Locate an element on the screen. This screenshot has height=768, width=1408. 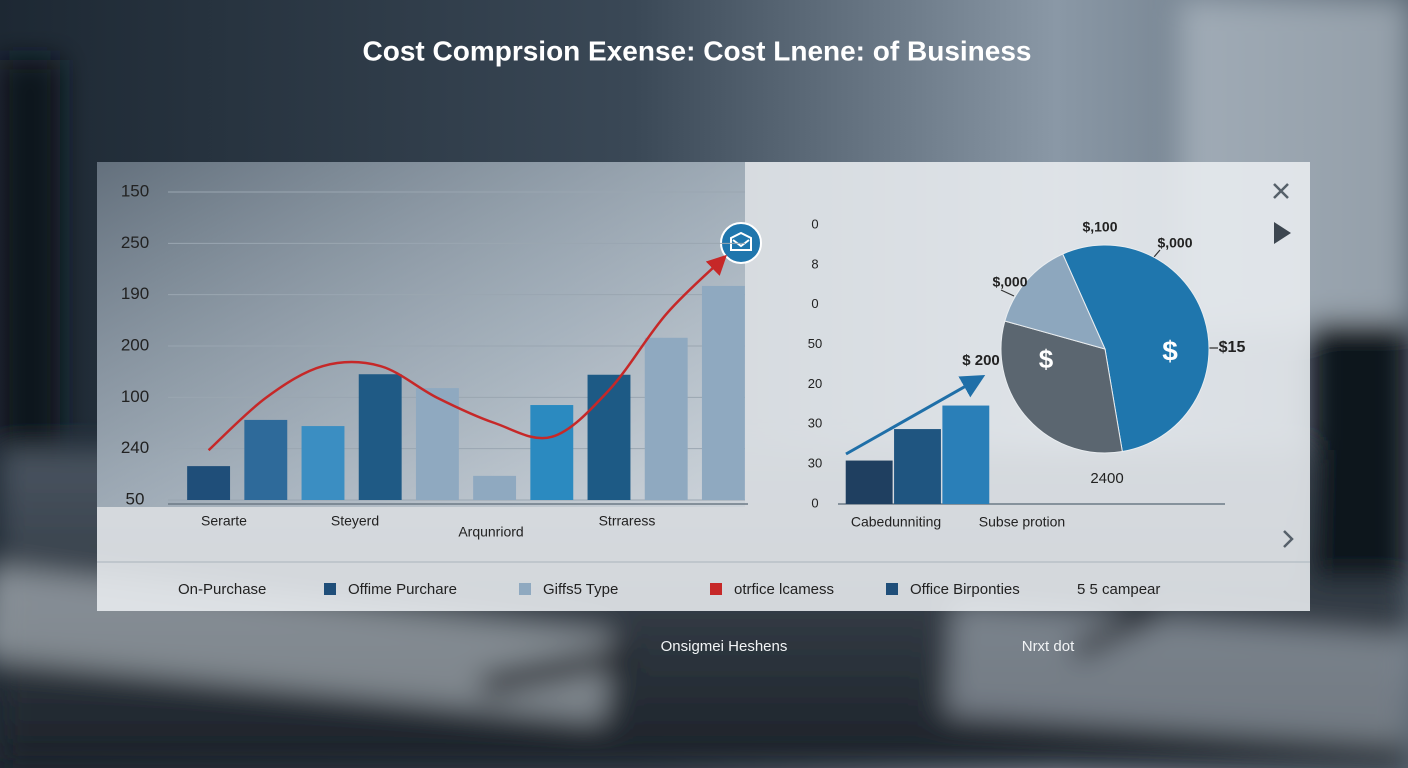
x-tick-label: Subse protion is located at coordinates (1022, 522).